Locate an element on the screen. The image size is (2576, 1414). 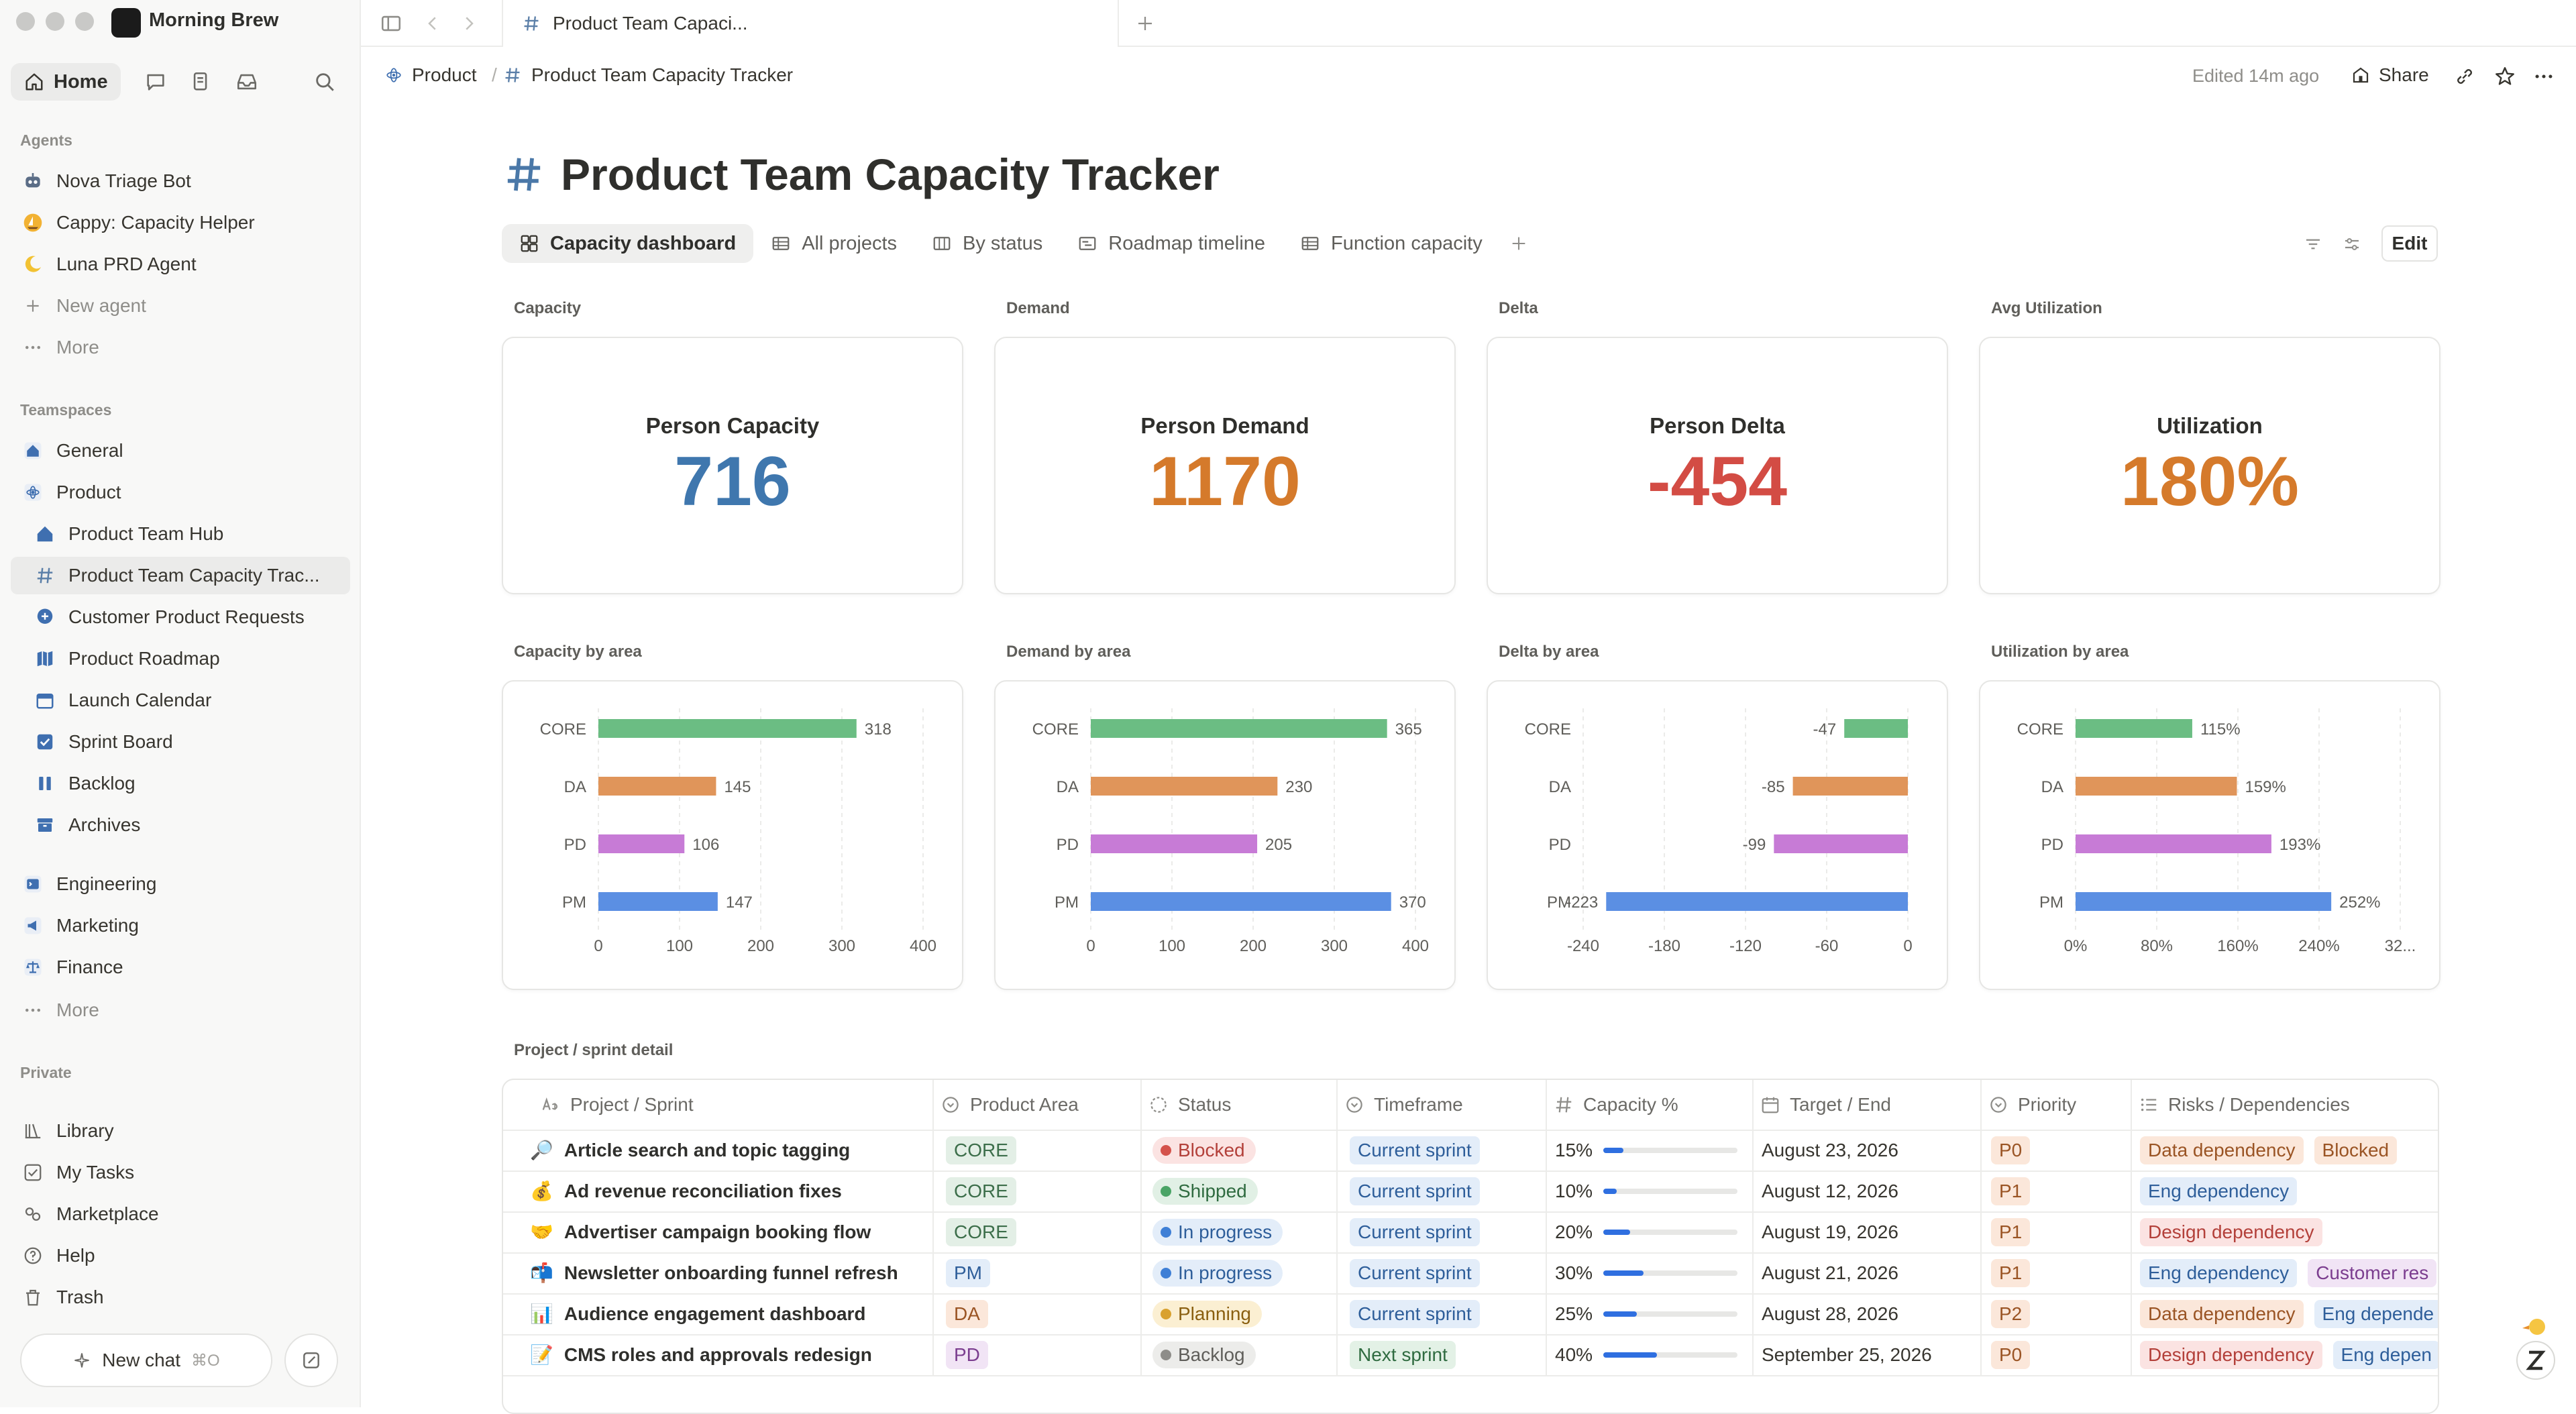
risks-cell: Design dependency Eng depen is located at coordinates (2289, 1354).